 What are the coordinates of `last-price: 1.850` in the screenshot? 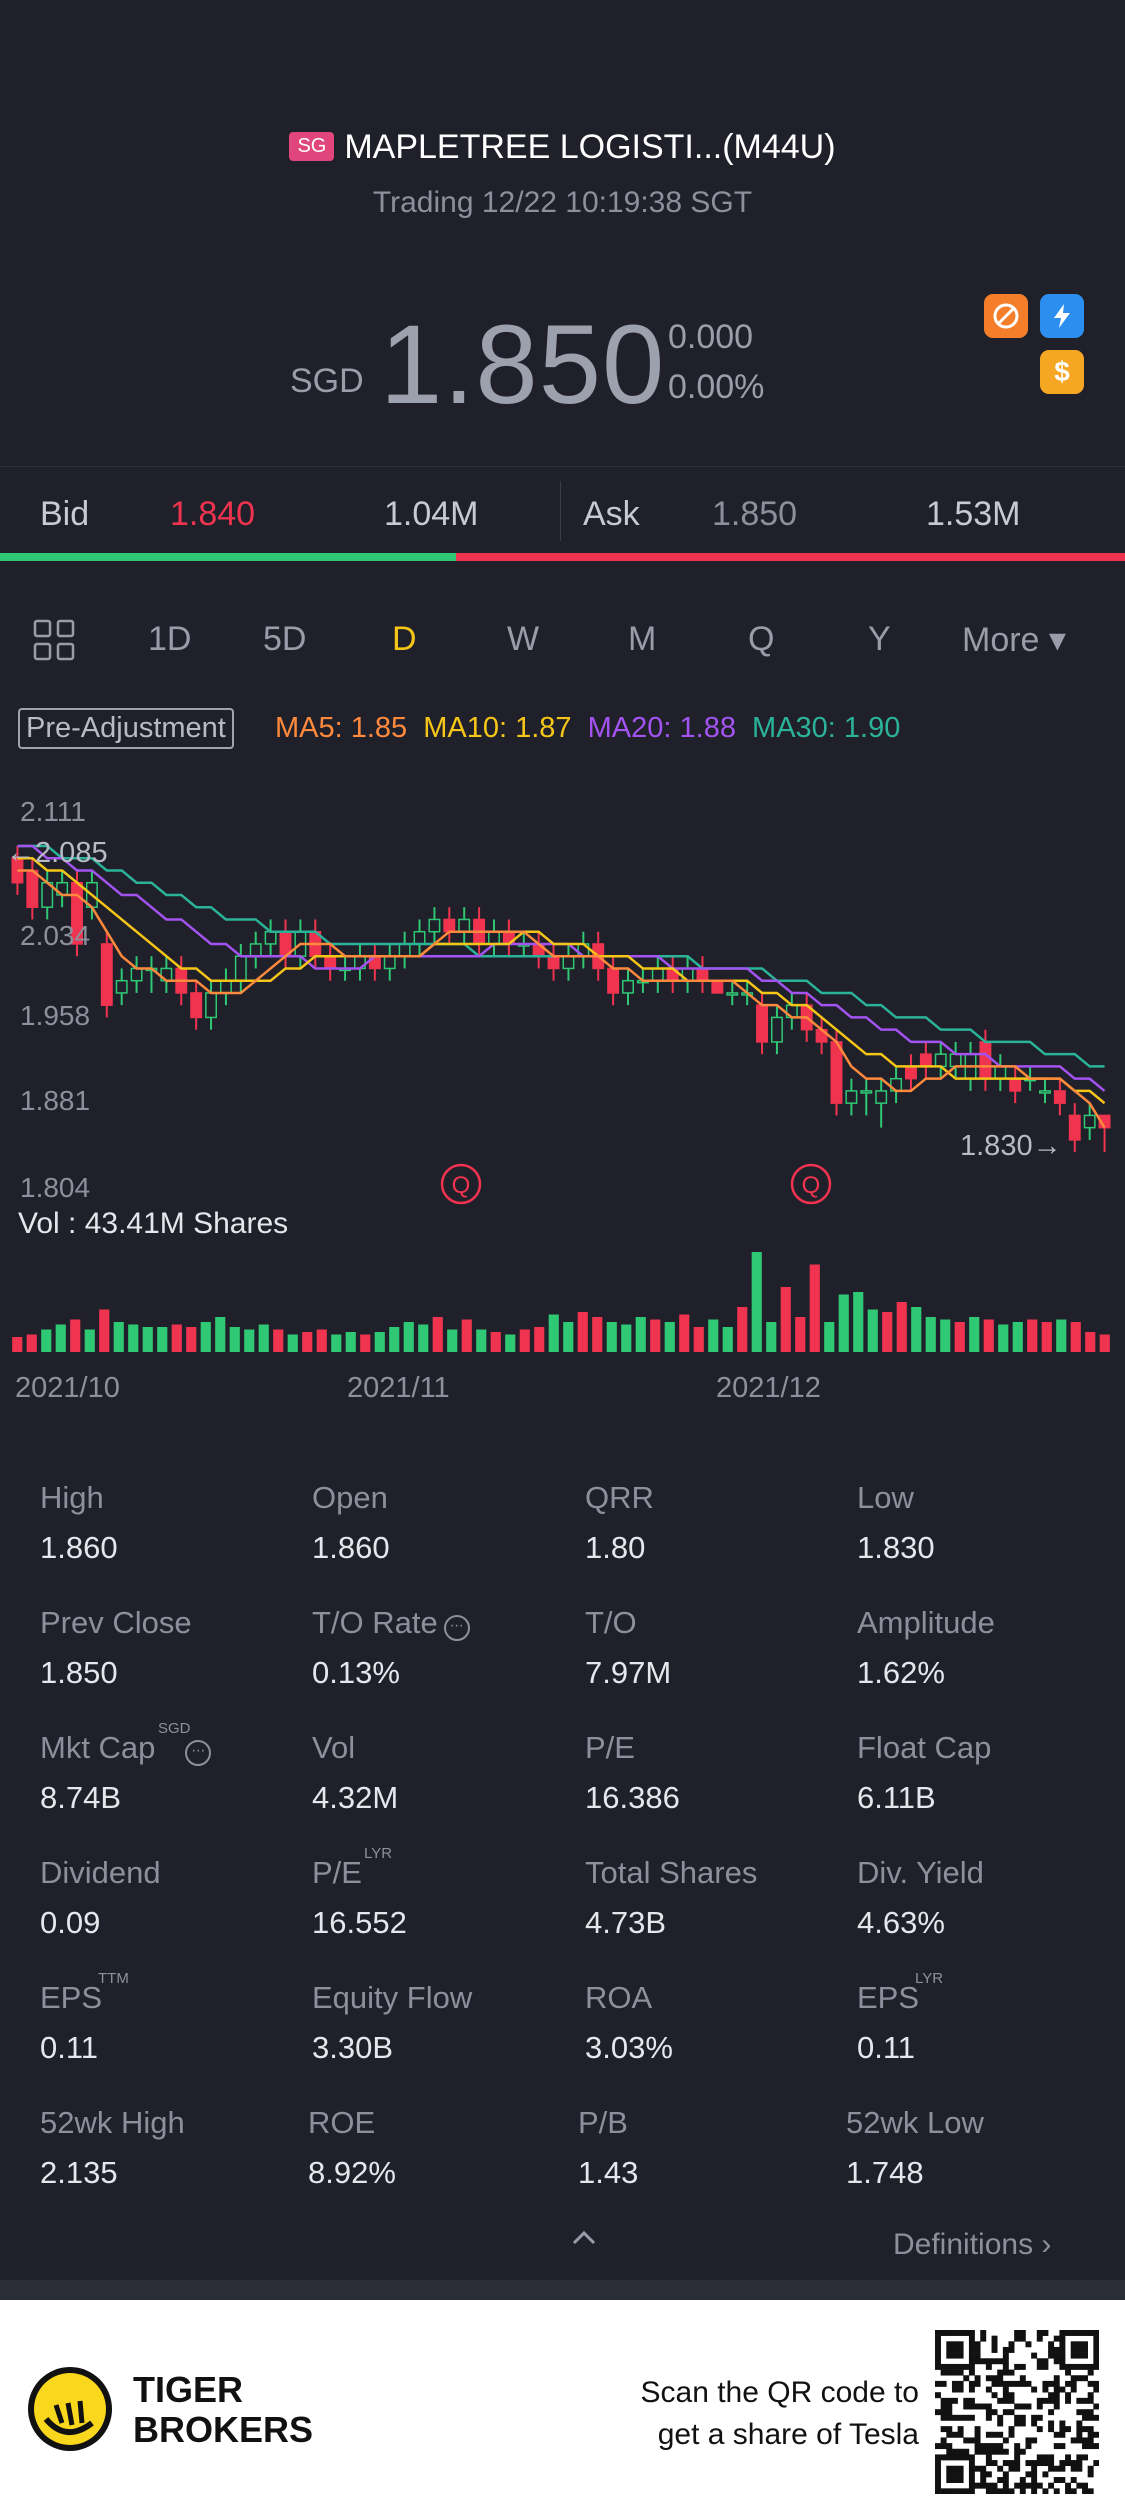 It's located at (523, 364).